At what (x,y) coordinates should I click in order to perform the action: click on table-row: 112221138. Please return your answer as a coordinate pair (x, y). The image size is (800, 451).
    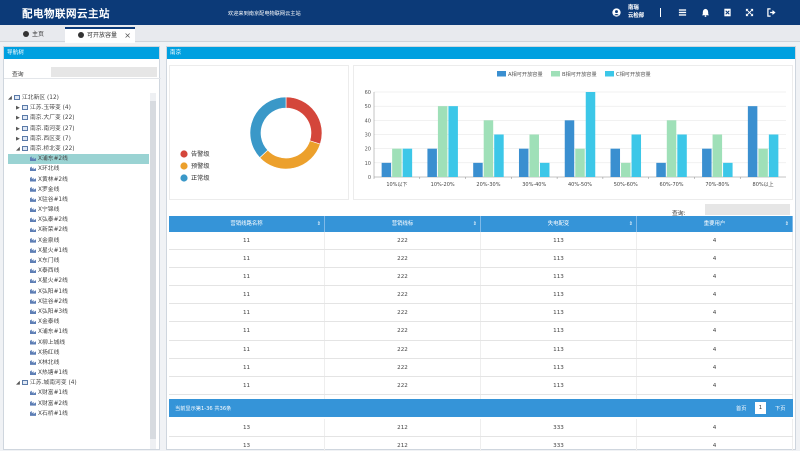
    Looking at the image, I should click on (481, 397).